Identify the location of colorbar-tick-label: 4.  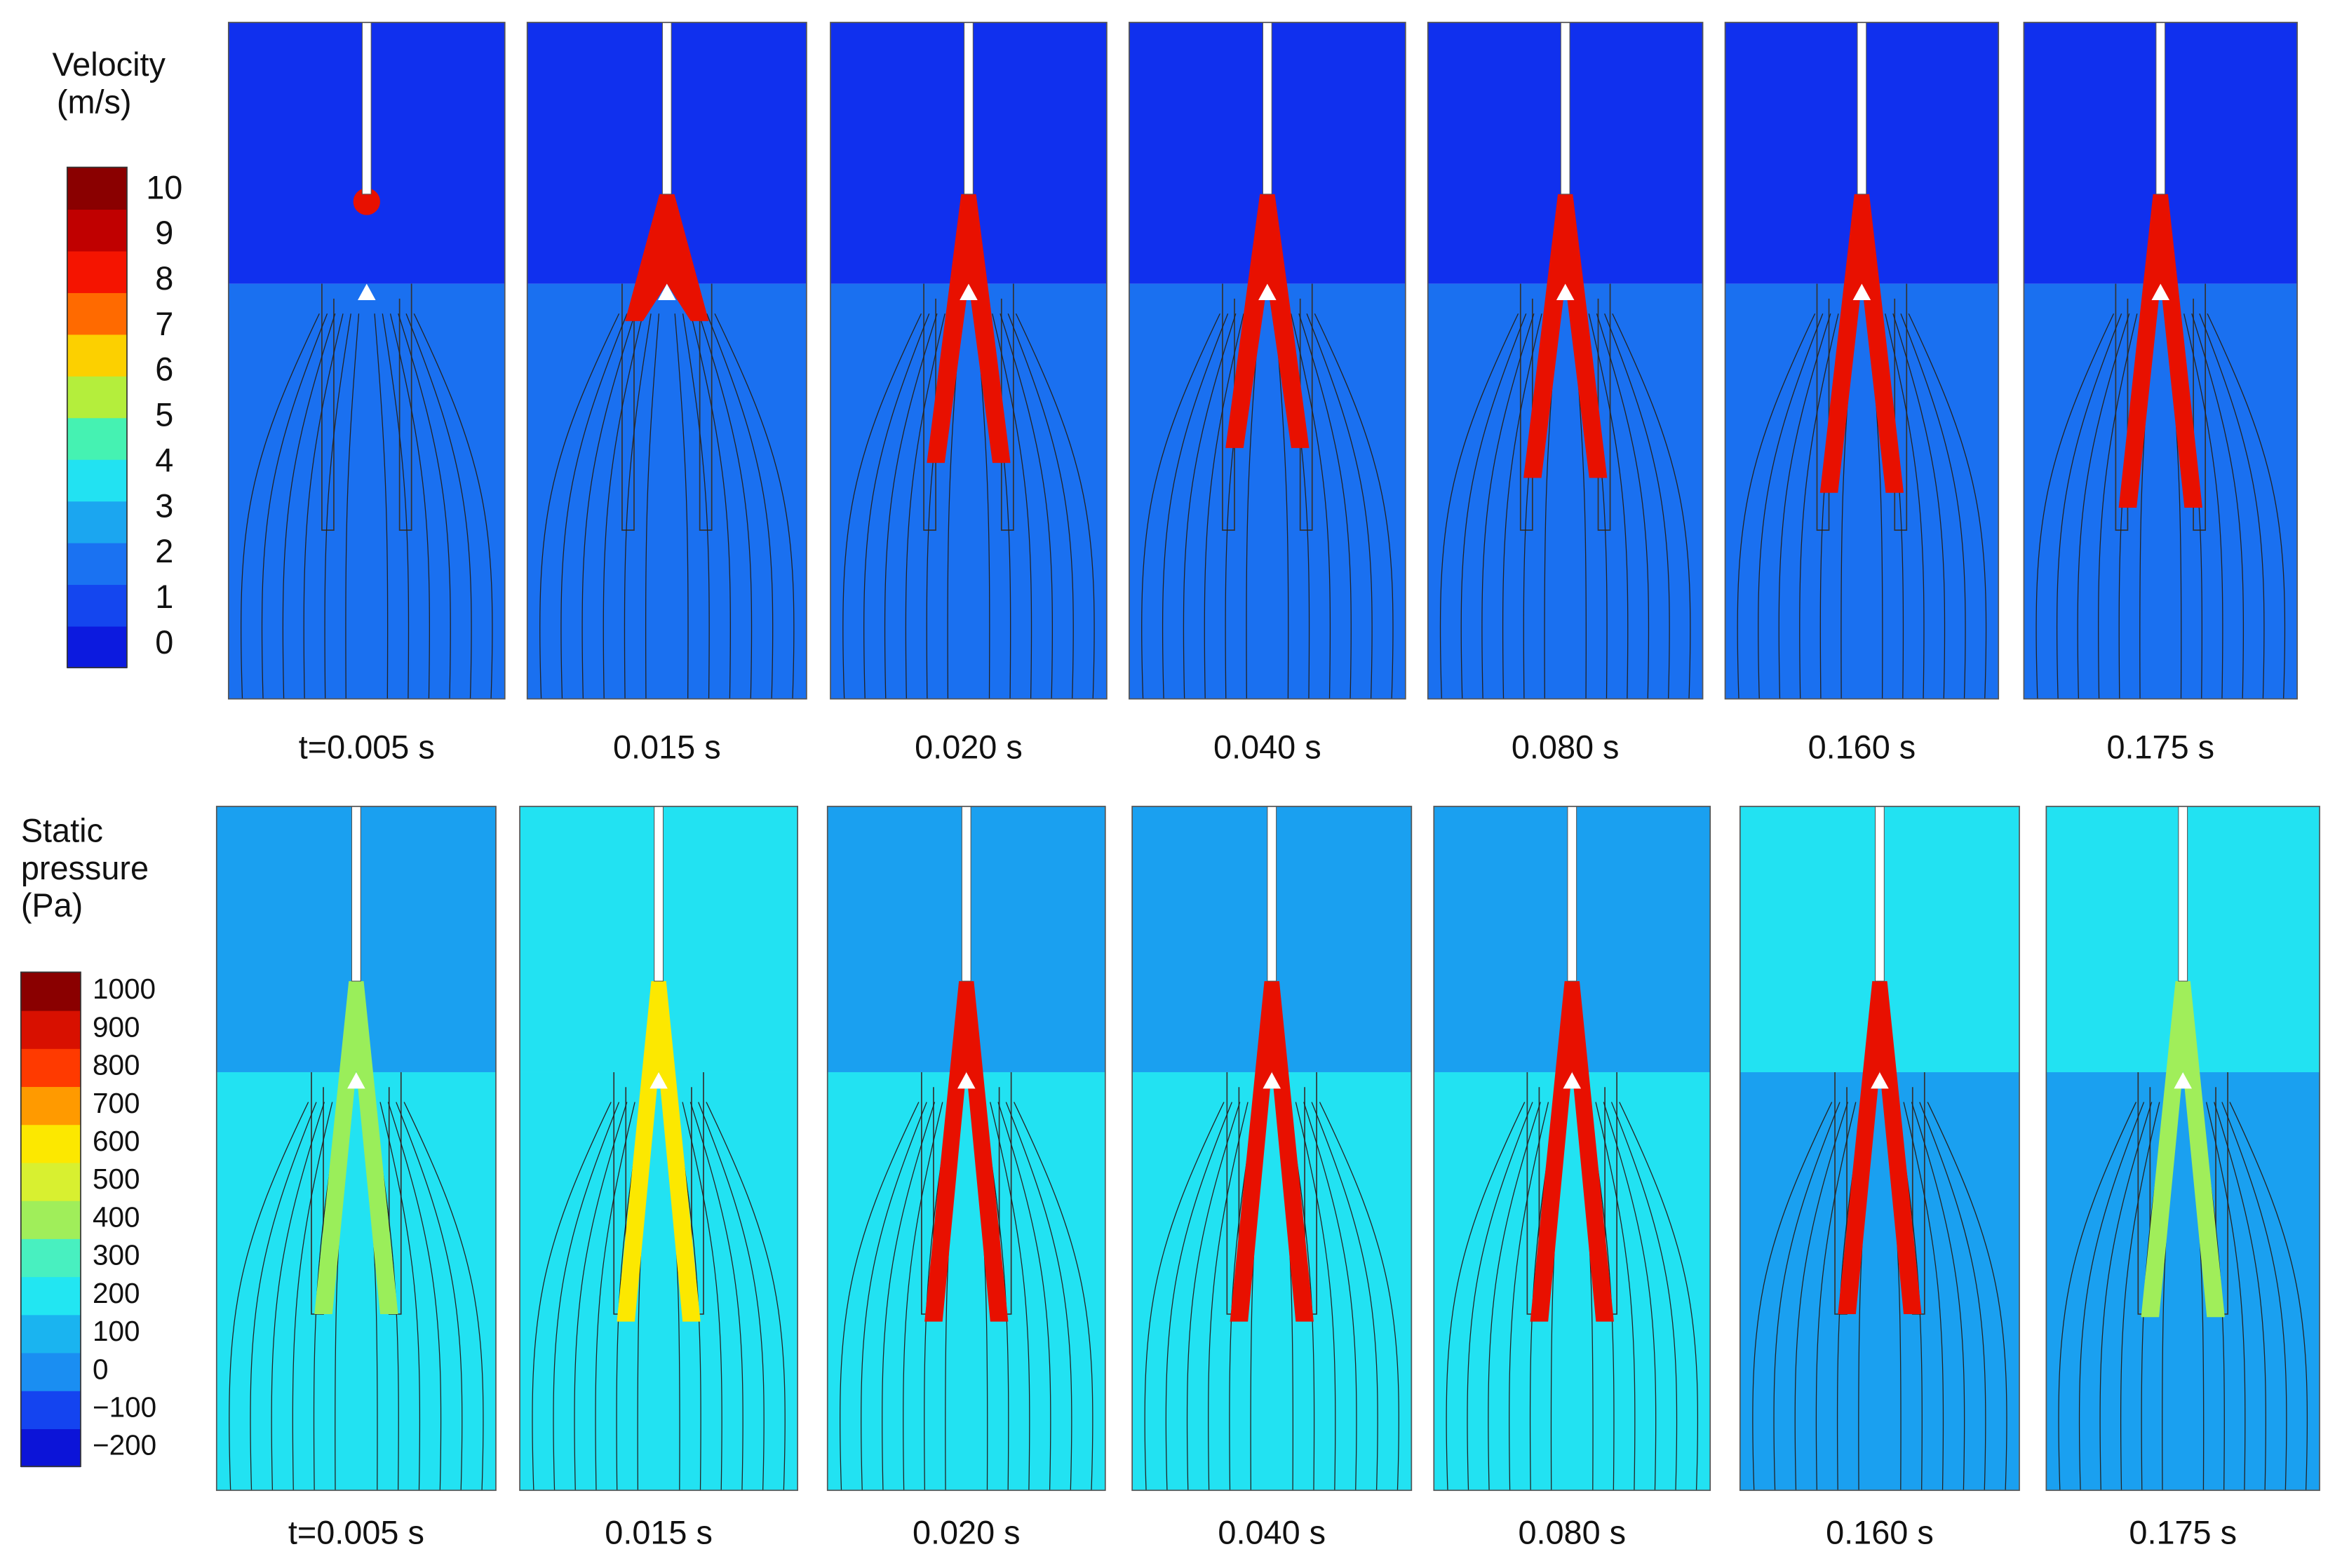
(164, 460).